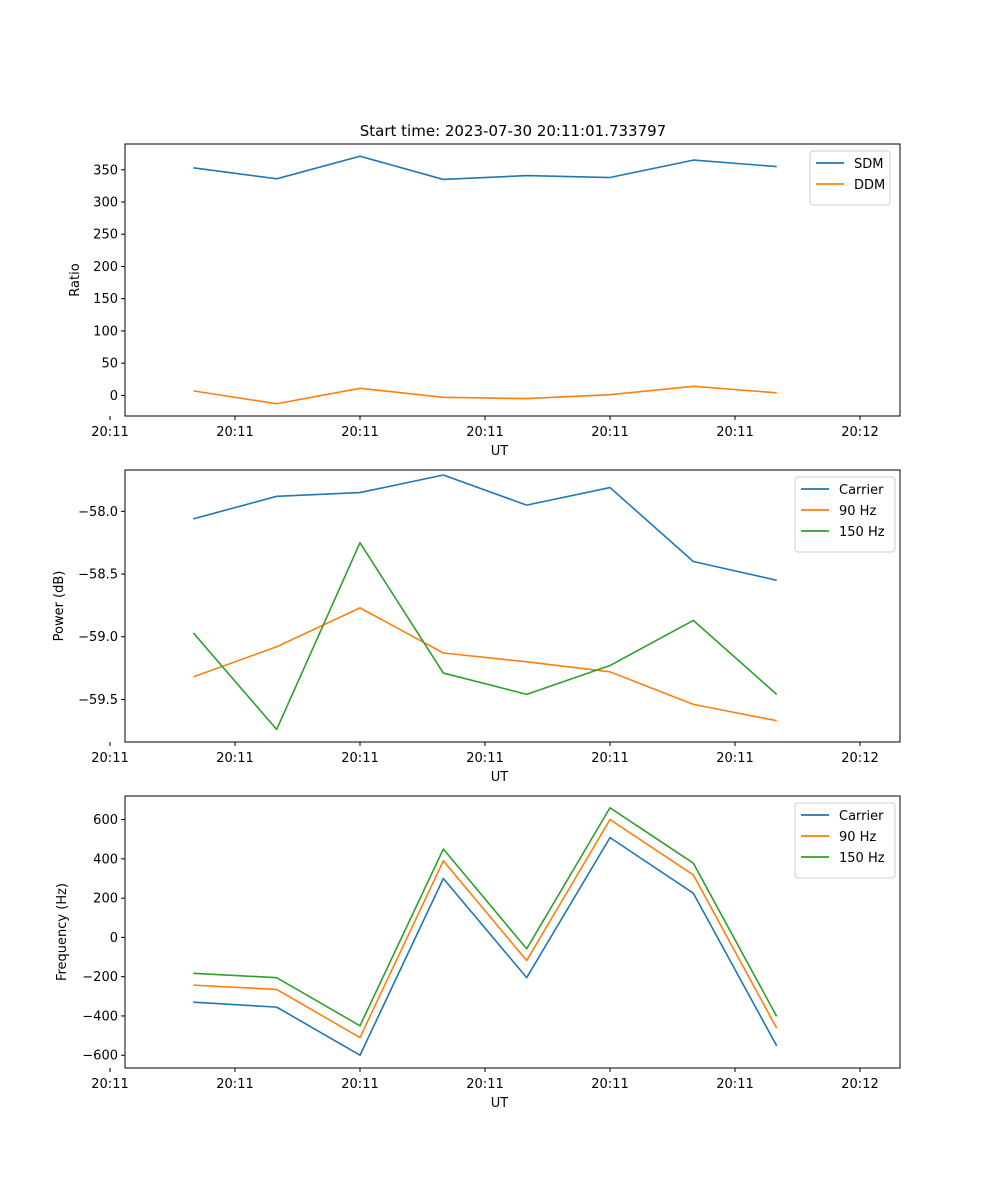  Describe the element at coordinates (98, 637) in the screenshot. I see `y-tick-label: −59.0` at that location.